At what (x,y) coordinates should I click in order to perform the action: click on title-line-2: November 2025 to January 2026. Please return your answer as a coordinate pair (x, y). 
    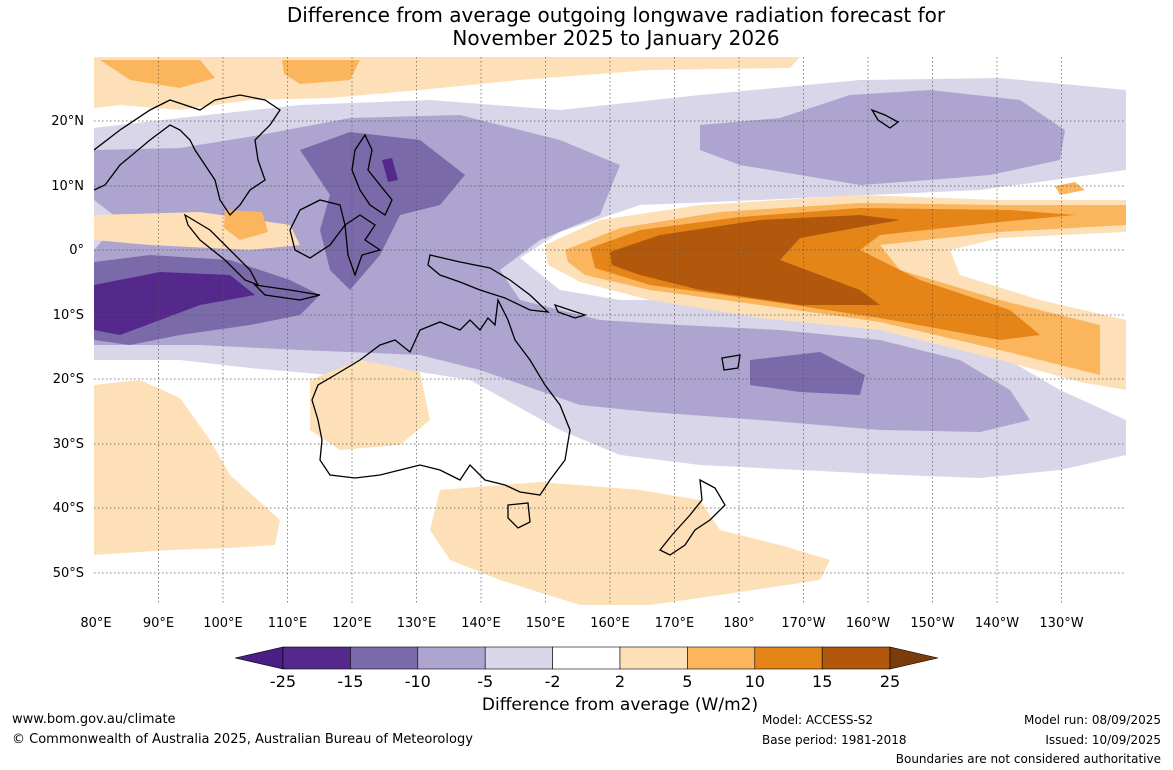
    Looking at the image, I should click on (616, 38).